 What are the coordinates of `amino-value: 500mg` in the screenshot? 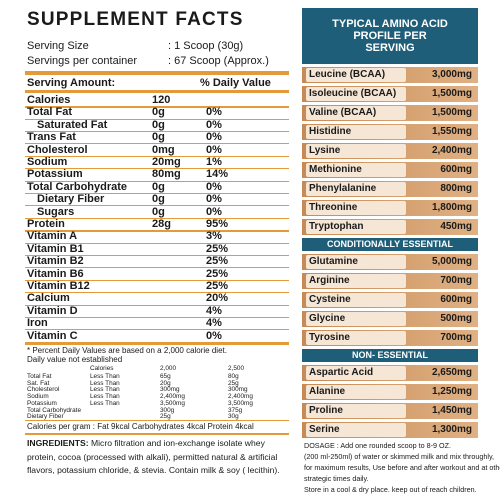 It's located at (456, 318).